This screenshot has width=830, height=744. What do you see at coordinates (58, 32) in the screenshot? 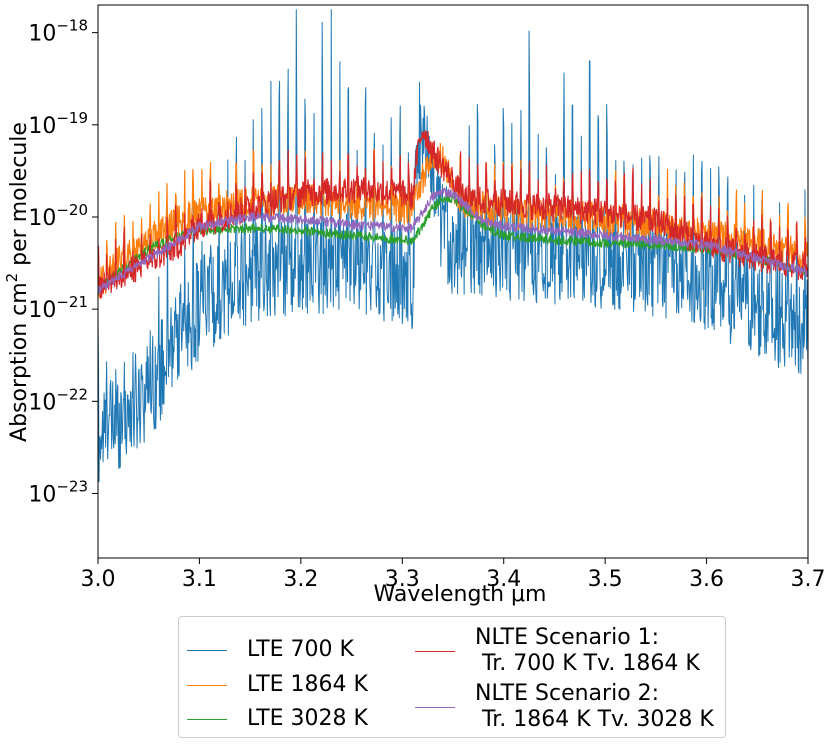
I see `y-tick-label: 10−18` at bounding box center [58, 32].